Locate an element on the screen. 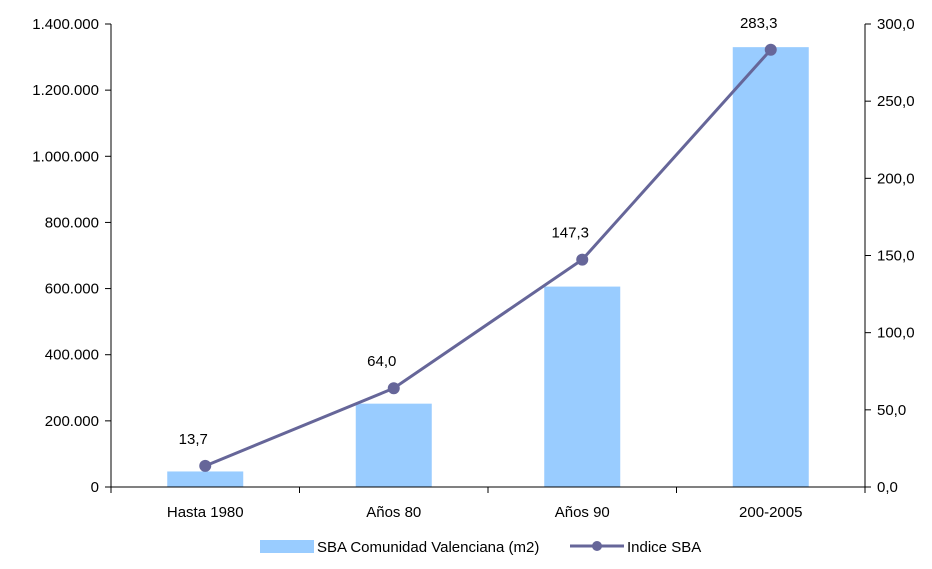 The width and height of the screenshot is (932, 569). x-tick-label-1: Hasta 1980 is located at coordinates (205, 512).